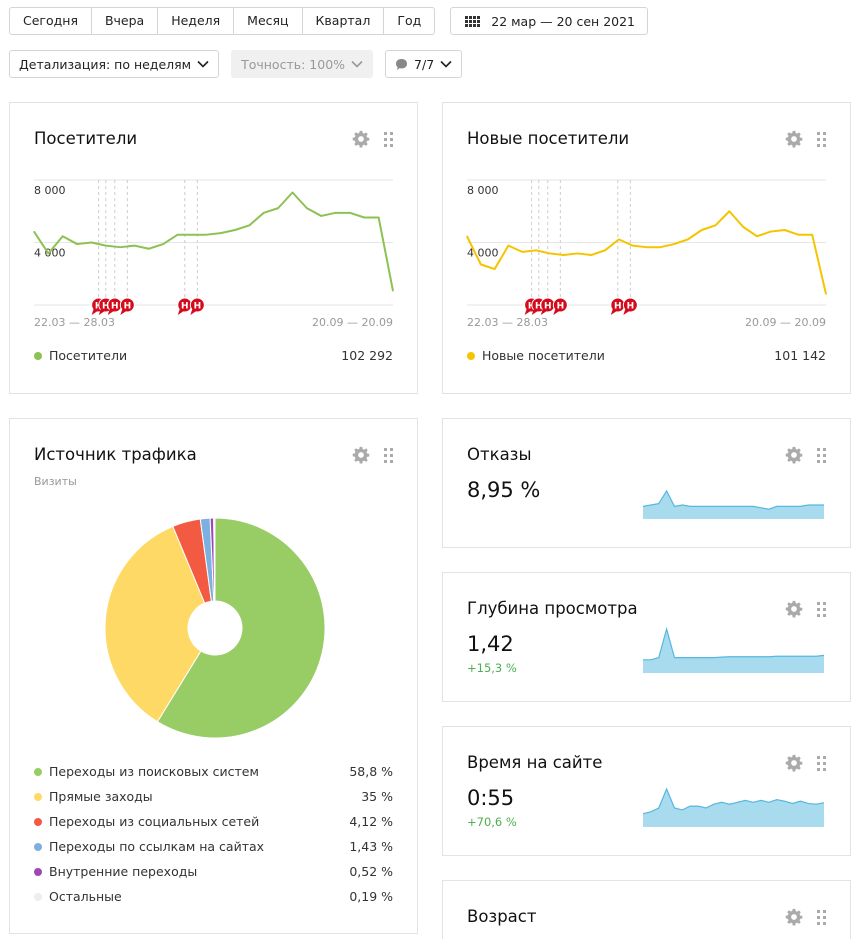 This screenshot has width=865, height=939. I want to click on time-sparkline, so click(733, 807).